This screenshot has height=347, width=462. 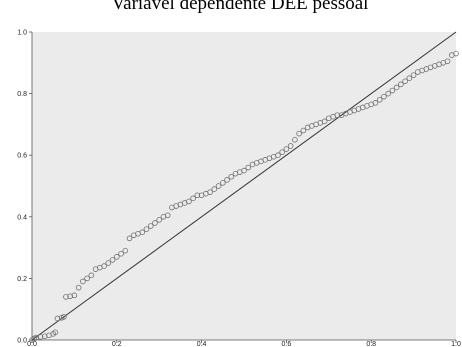 I want to click on y-tick-label: 0.0, so click(x=22, y=341).